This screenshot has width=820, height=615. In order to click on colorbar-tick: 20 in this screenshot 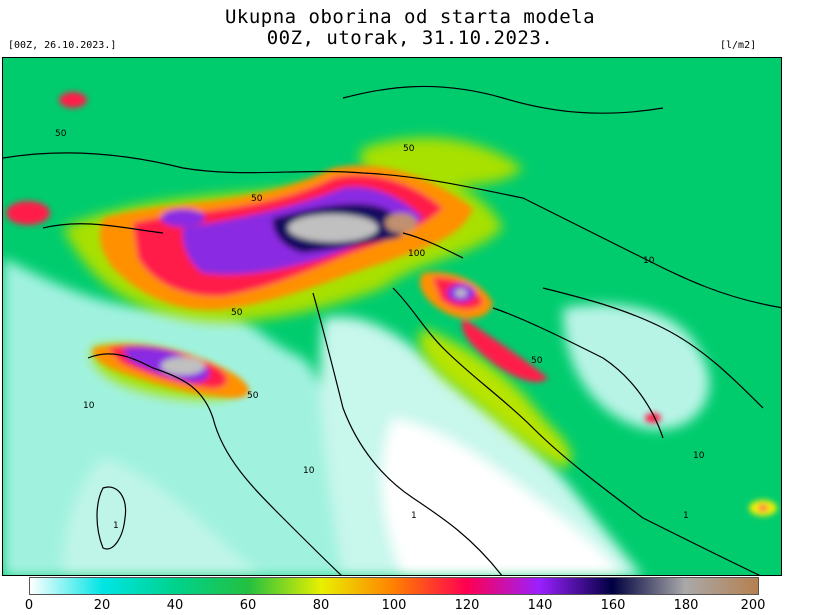, I will do `click(102, 605)`.